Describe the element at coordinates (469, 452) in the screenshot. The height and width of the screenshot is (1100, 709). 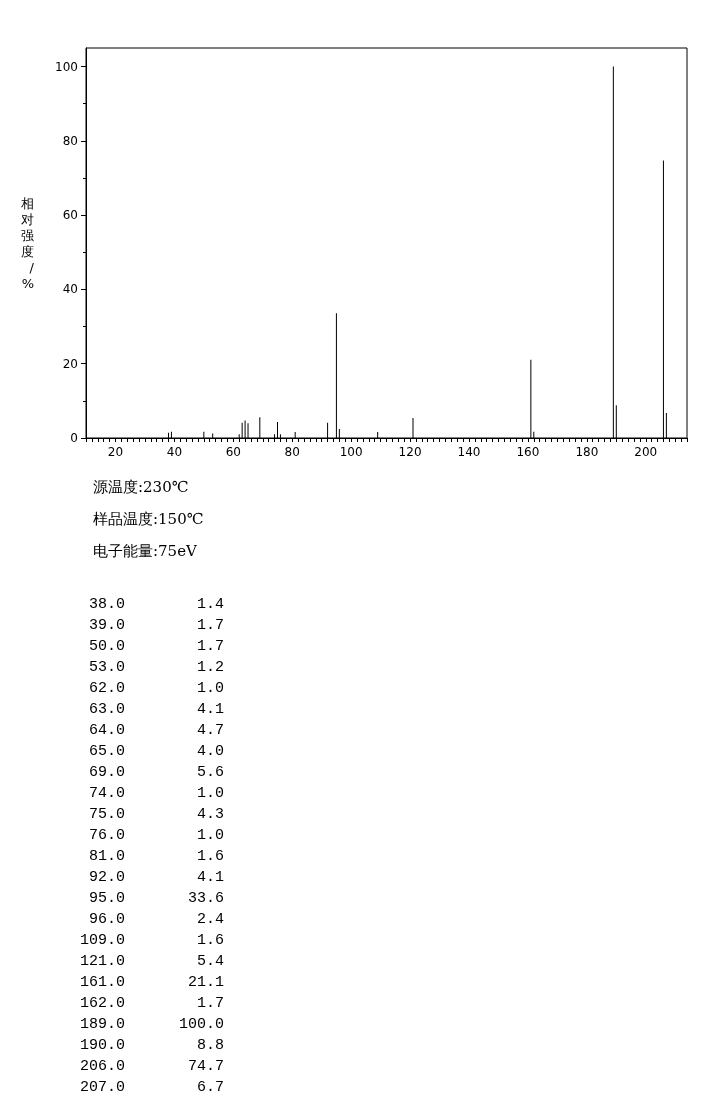
I see `x-tick-label: 140` at that location.